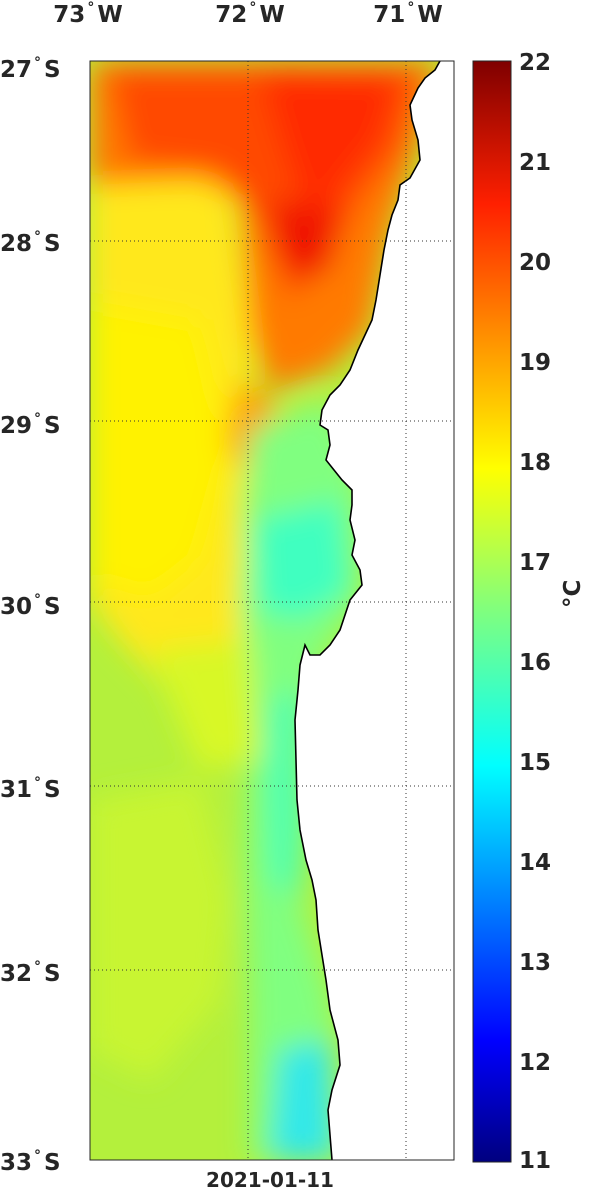  I want to click on colorbar-tick: 19, so click(535, 363).